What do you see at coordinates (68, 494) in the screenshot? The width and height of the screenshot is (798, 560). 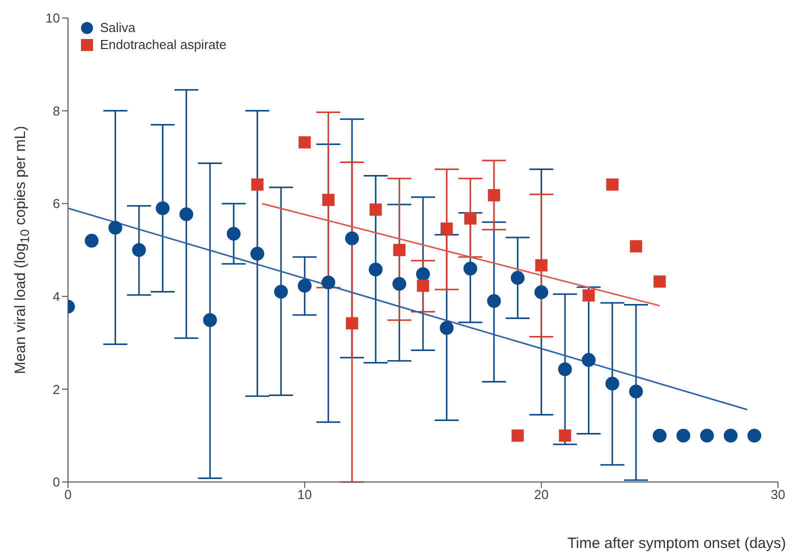 I see `x-tick-label: 0` at bounding box center [68, 494].